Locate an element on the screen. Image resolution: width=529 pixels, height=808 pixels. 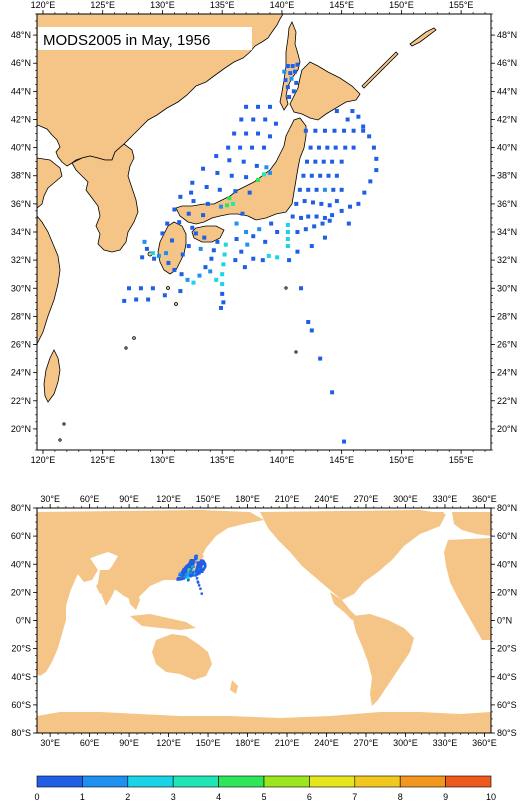
global-observation-points is located at coordinates (191, 574).